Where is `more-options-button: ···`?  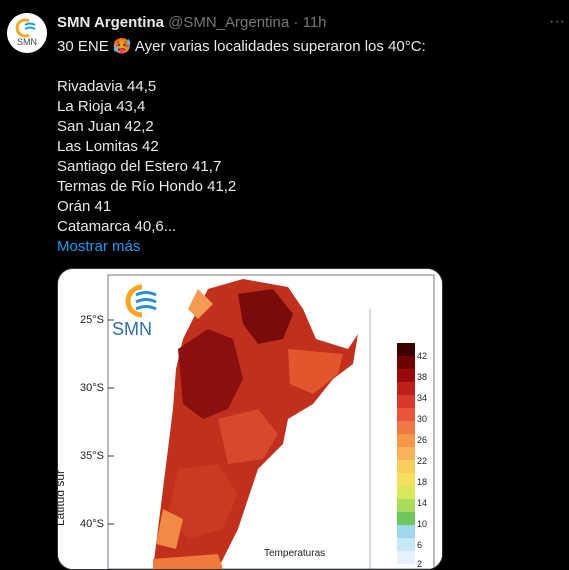 more-options-button: ··· is located at coordinates (557, 22).